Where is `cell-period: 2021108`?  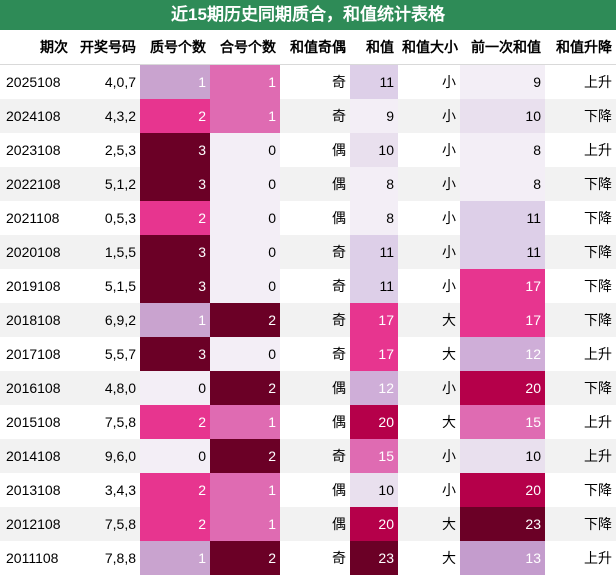
cell-period: 2021108 is located at coordinates (36, 218).